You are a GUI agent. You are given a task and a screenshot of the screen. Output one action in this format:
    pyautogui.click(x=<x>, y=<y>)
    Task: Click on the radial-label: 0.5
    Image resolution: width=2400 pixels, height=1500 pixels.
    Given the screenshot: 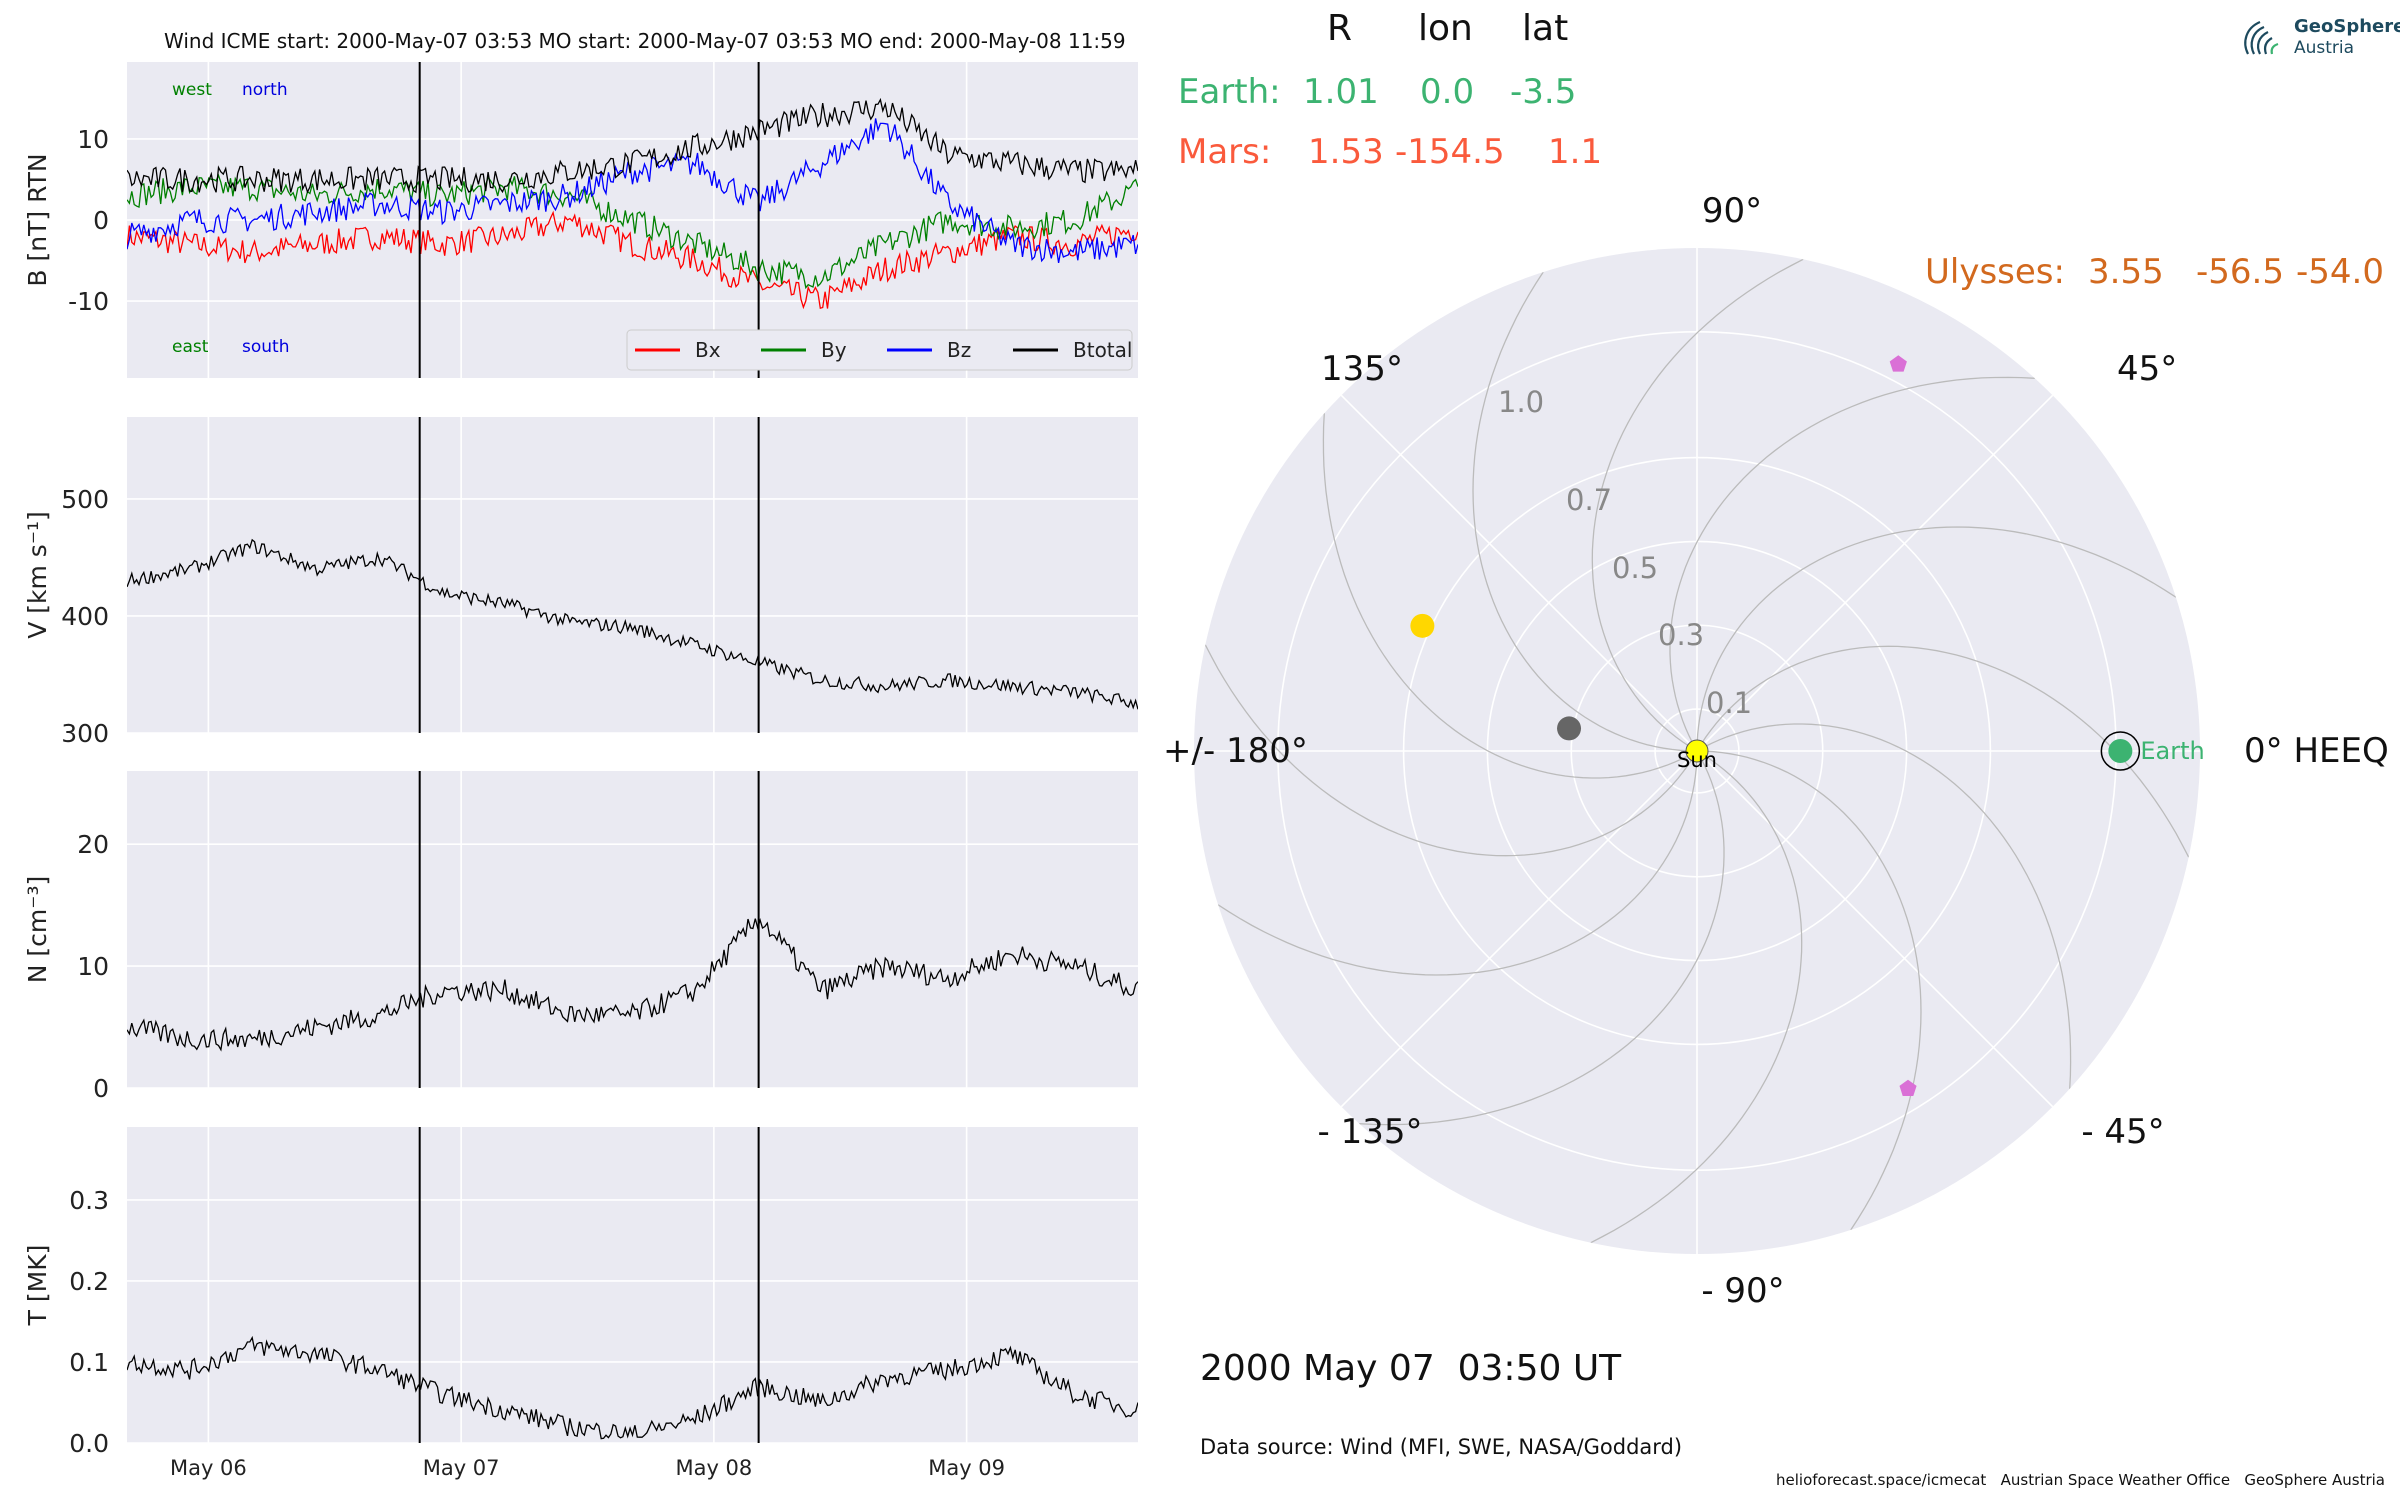 What is the action you would take?
    pyautogui.click(x=1635, y=568)
    